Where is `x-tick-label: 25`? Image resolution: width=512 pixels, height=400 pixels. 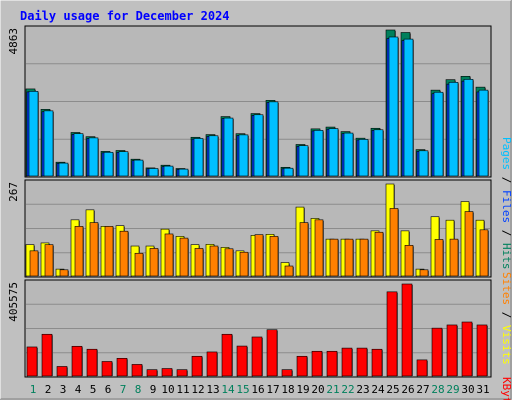 x-tick-label: 25 is located at coordinates (392, 389).